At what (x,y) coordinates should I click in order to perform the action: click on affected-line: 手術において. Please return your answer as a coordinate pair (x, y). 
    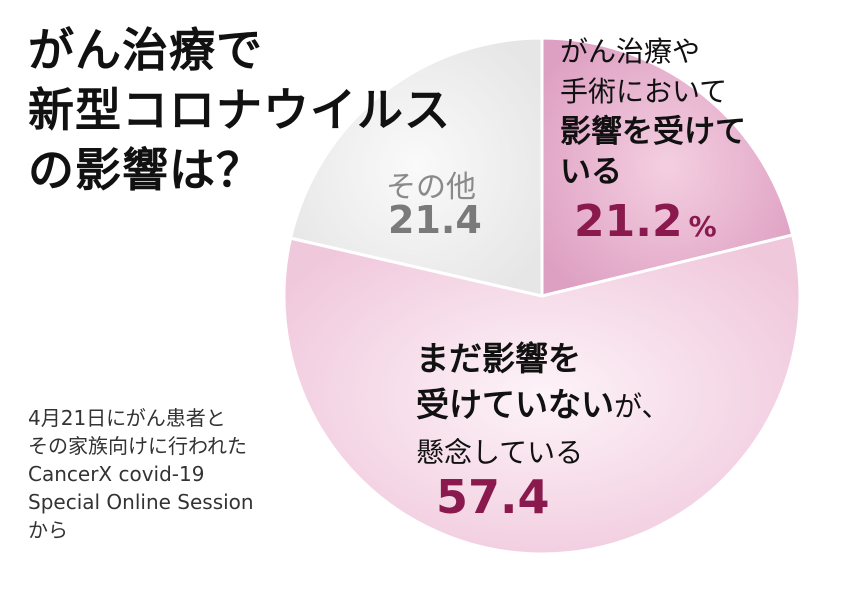
    Looking at the image, I should click on (644, 91).